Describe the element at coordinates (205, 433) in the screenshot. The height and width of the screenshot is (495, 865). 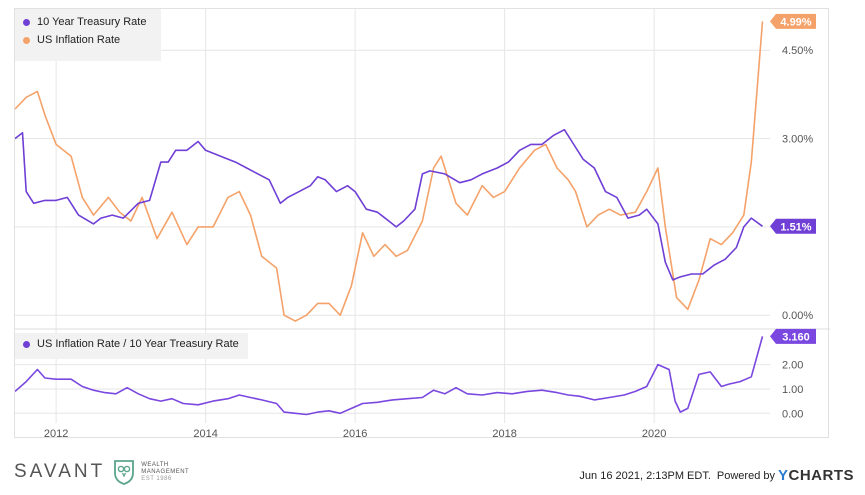
I see `x-tick-label: 2014` at that location.